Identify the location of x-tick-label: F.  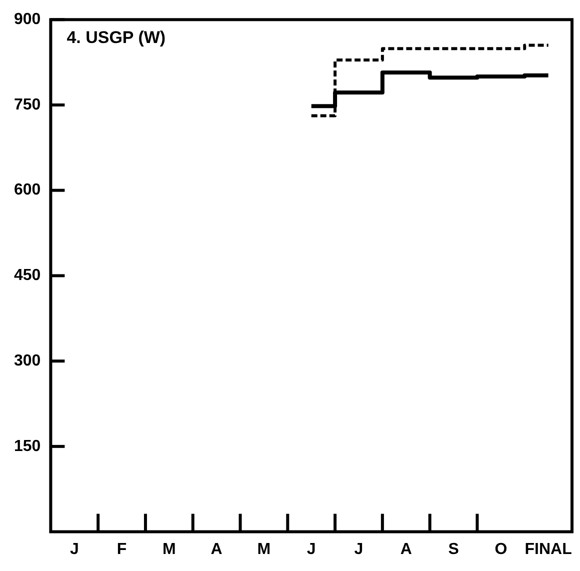
(121, 549).